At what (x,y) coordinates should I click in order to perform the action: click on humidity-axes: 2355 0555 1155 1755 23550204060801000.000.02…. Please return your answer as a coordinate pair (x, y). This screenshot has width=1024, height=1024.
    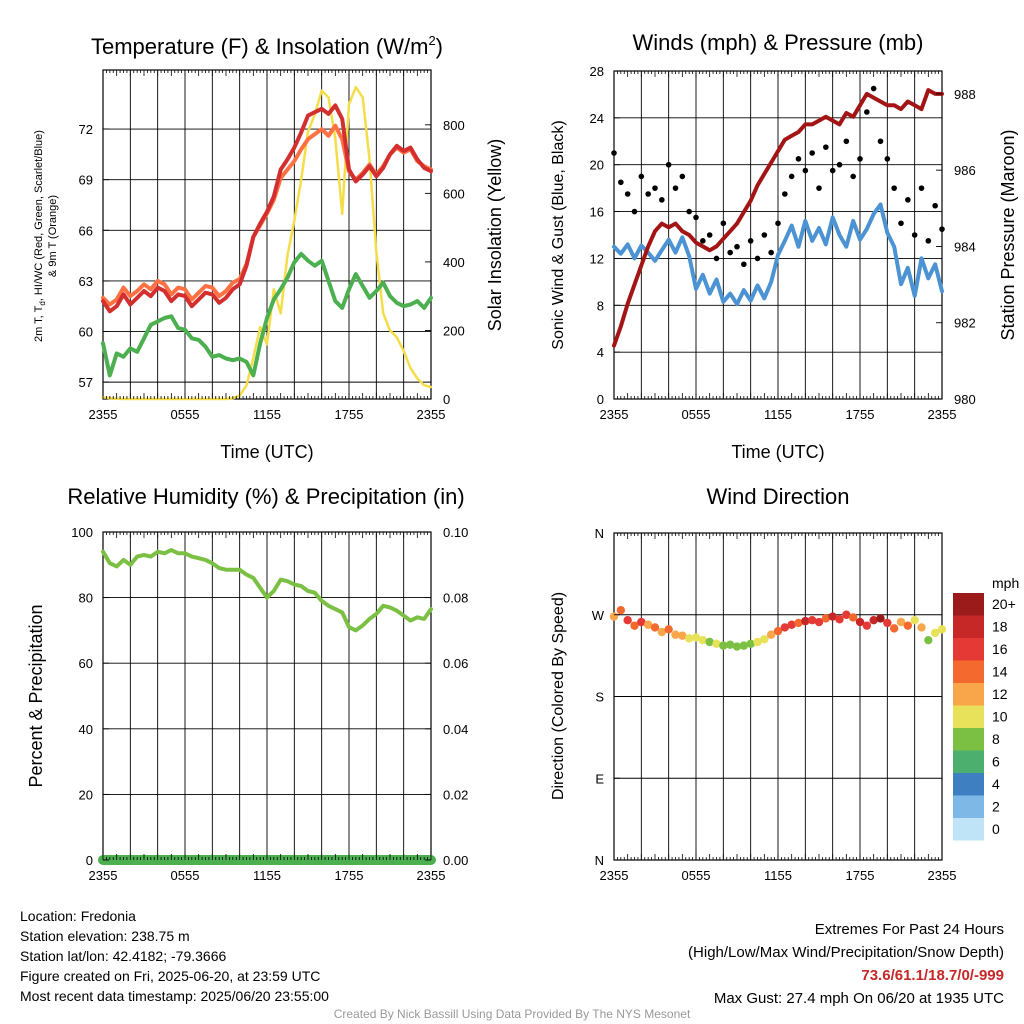
    Looking at the image, I should click on (269, 704).